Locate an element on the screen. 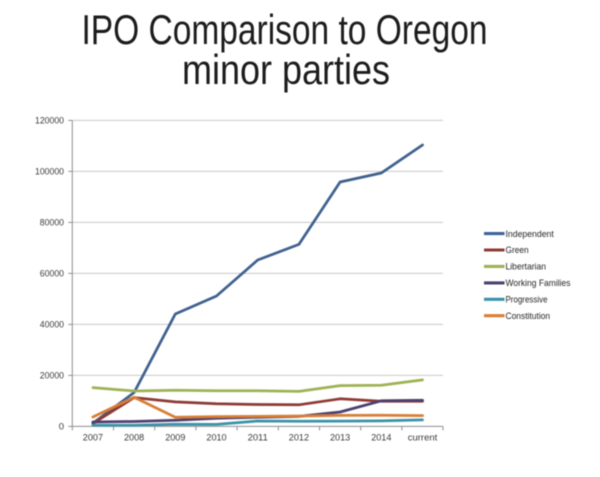 The width and height of the screenshot is (600, 477). svg-text: 2007 is located at coordinates (93, 438).